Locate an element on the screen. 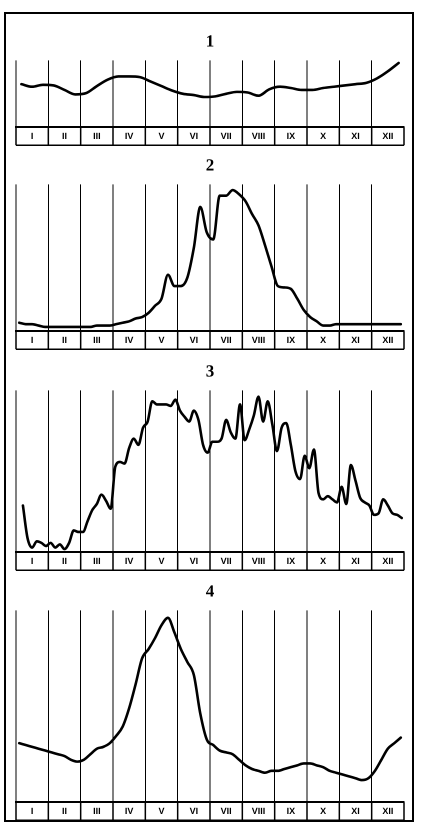 This screenshot has height=828, width=423. chart-title: 4 is located at coordinates (210, 591).